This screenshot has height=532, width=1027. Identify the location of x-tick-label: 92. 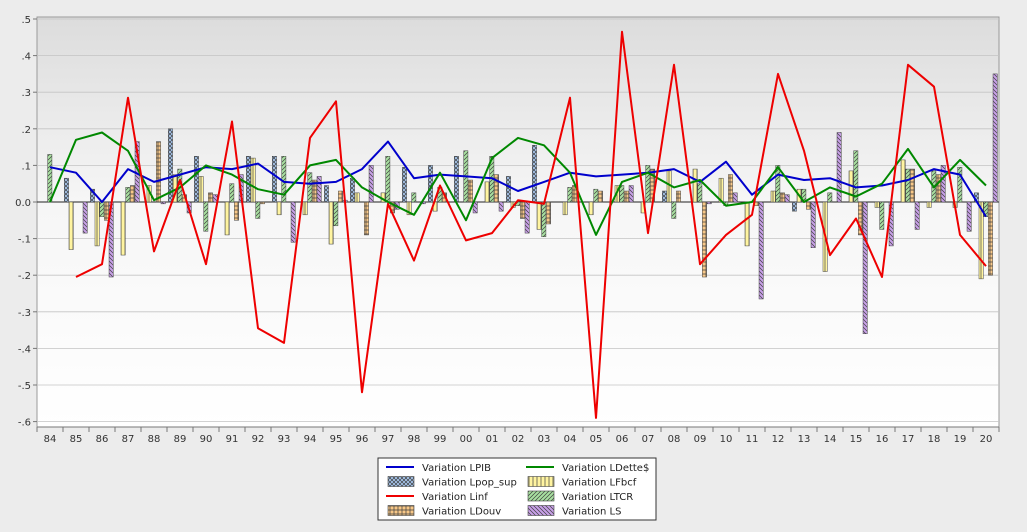
(258, 439).